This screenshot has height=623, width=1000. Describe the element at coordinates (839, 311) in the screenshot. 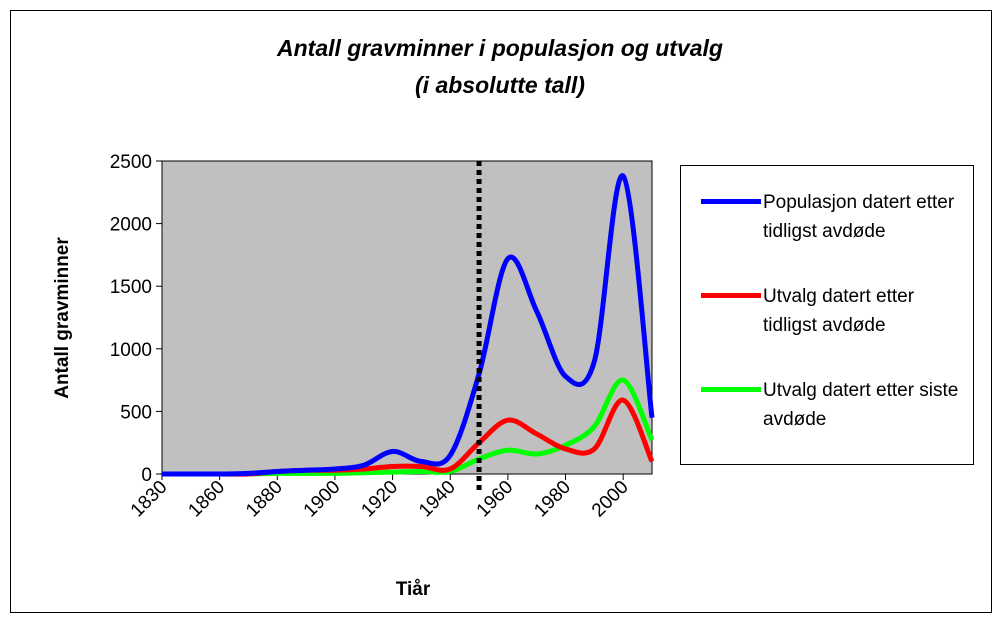

I see `legend-label: Utvalg datert etter tidligst avdøde` at that location.